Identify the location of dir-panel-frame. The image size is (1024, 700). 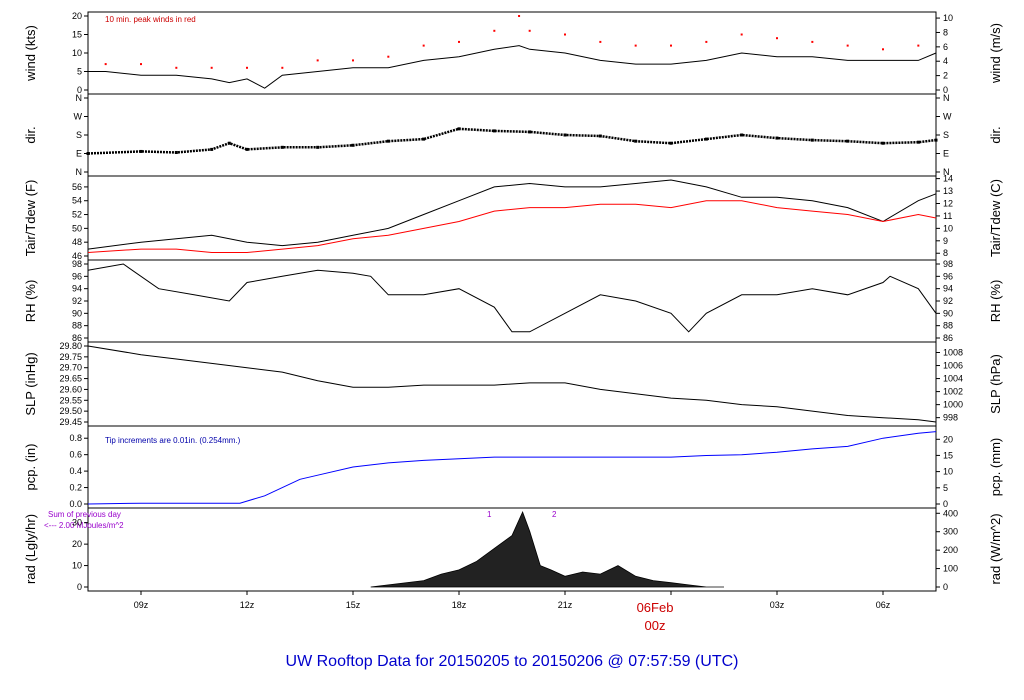
(512, 135).